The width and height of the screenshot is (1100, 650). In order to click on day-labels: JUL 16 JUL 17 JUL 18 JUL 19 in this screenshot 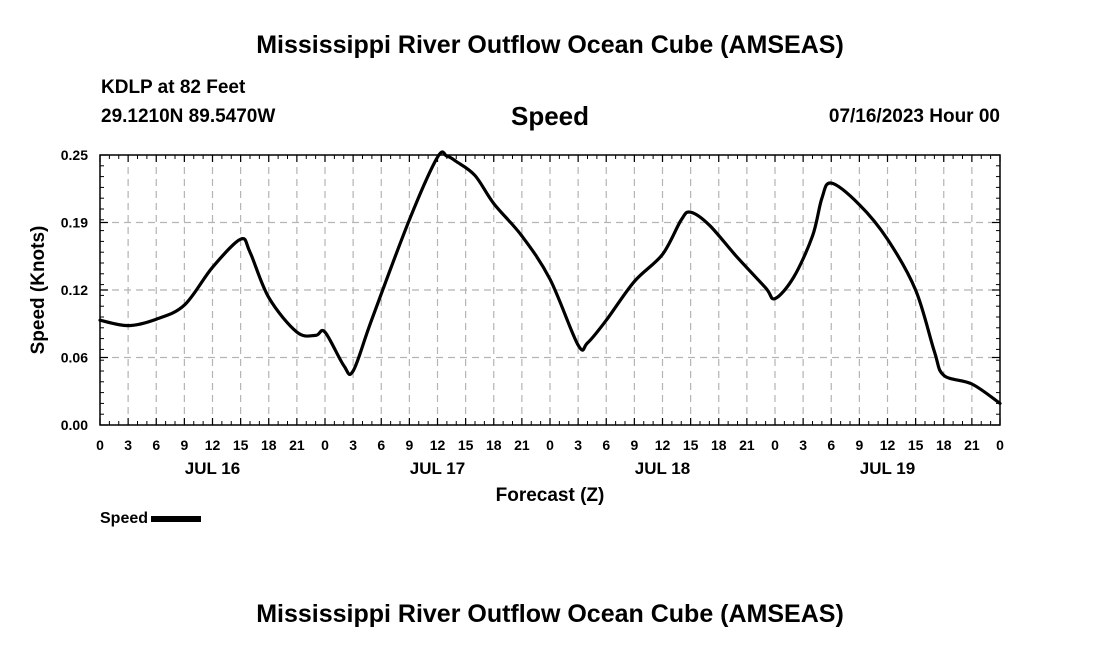, I will do `click(550, 468)`.